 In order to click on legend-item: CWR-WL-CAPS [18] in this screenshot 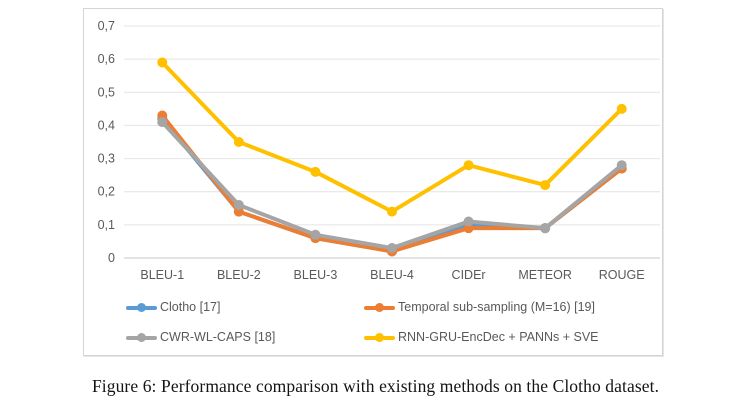, I will do `click(245, 337)`.